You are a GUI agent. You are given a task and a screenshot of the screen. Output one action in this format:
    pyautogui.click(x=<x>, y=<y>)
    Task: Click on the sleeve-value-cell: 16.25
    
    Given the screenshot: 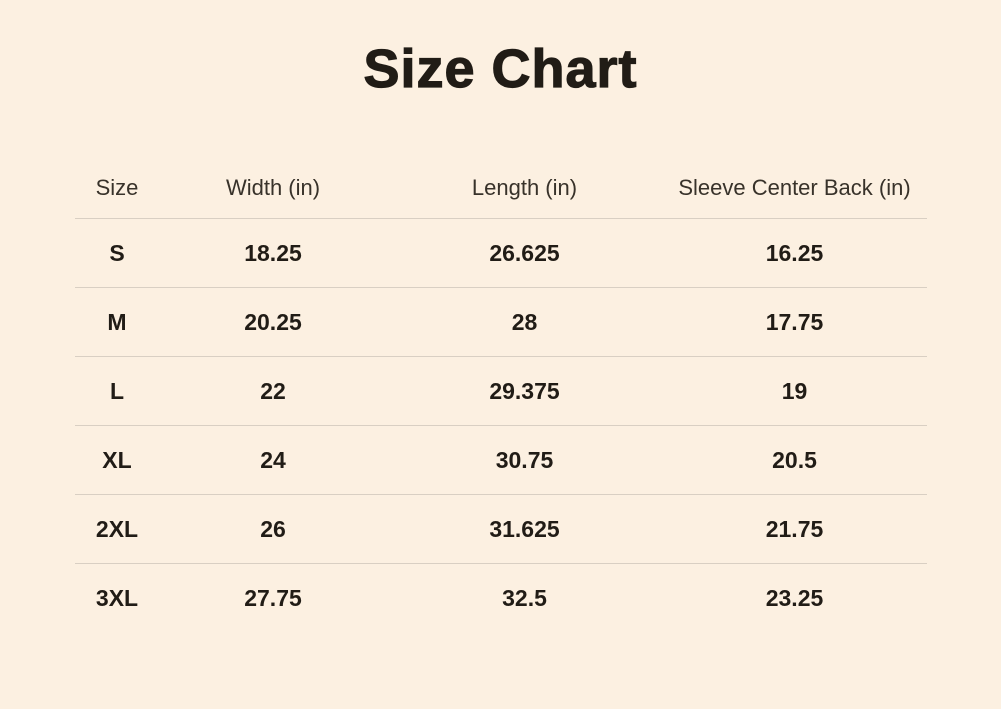 What is the action you would take?
    pyautogui.click(x=794, y=253)
    